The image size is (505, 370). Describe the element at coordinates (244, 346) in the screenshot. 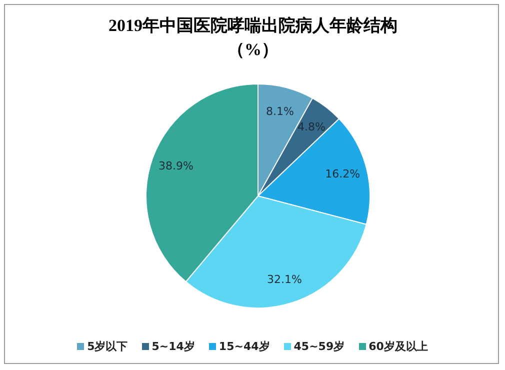

I see `legend-label: 15~44岁` at that location.